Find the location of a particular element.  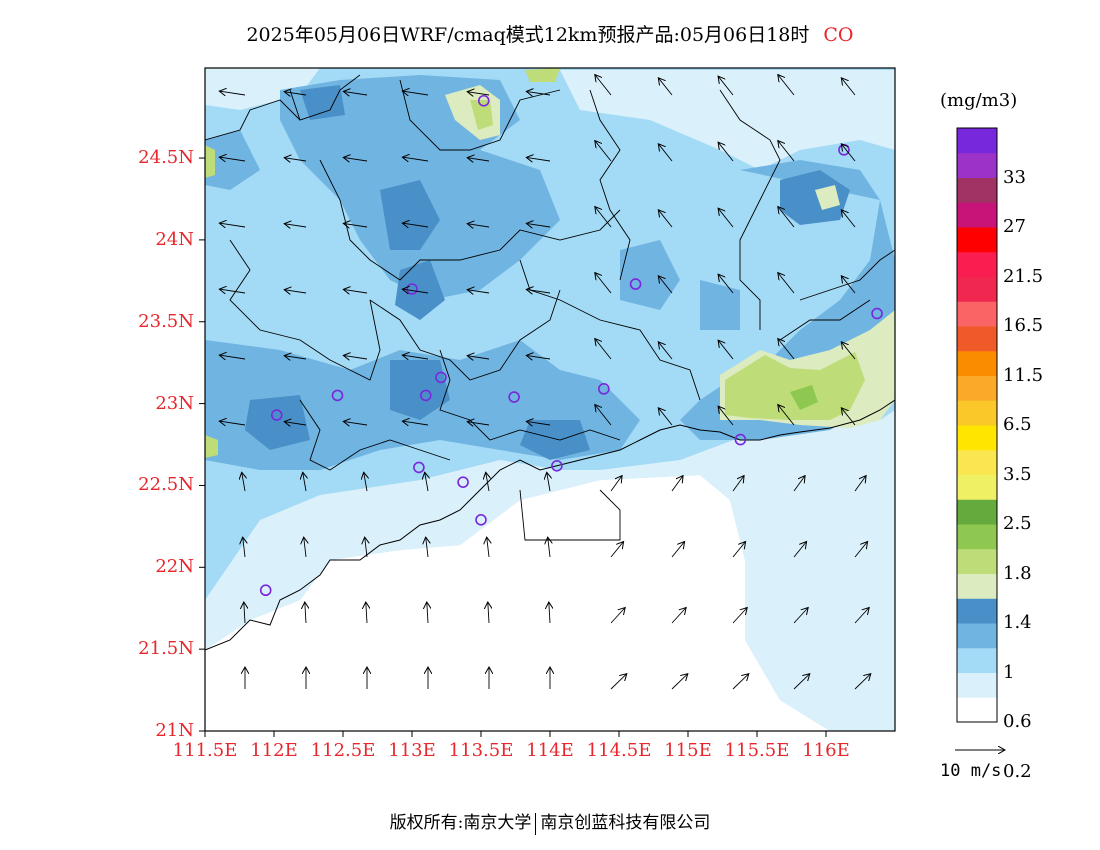

lat-tick-label: 24N is located at coordinates (174, 239).